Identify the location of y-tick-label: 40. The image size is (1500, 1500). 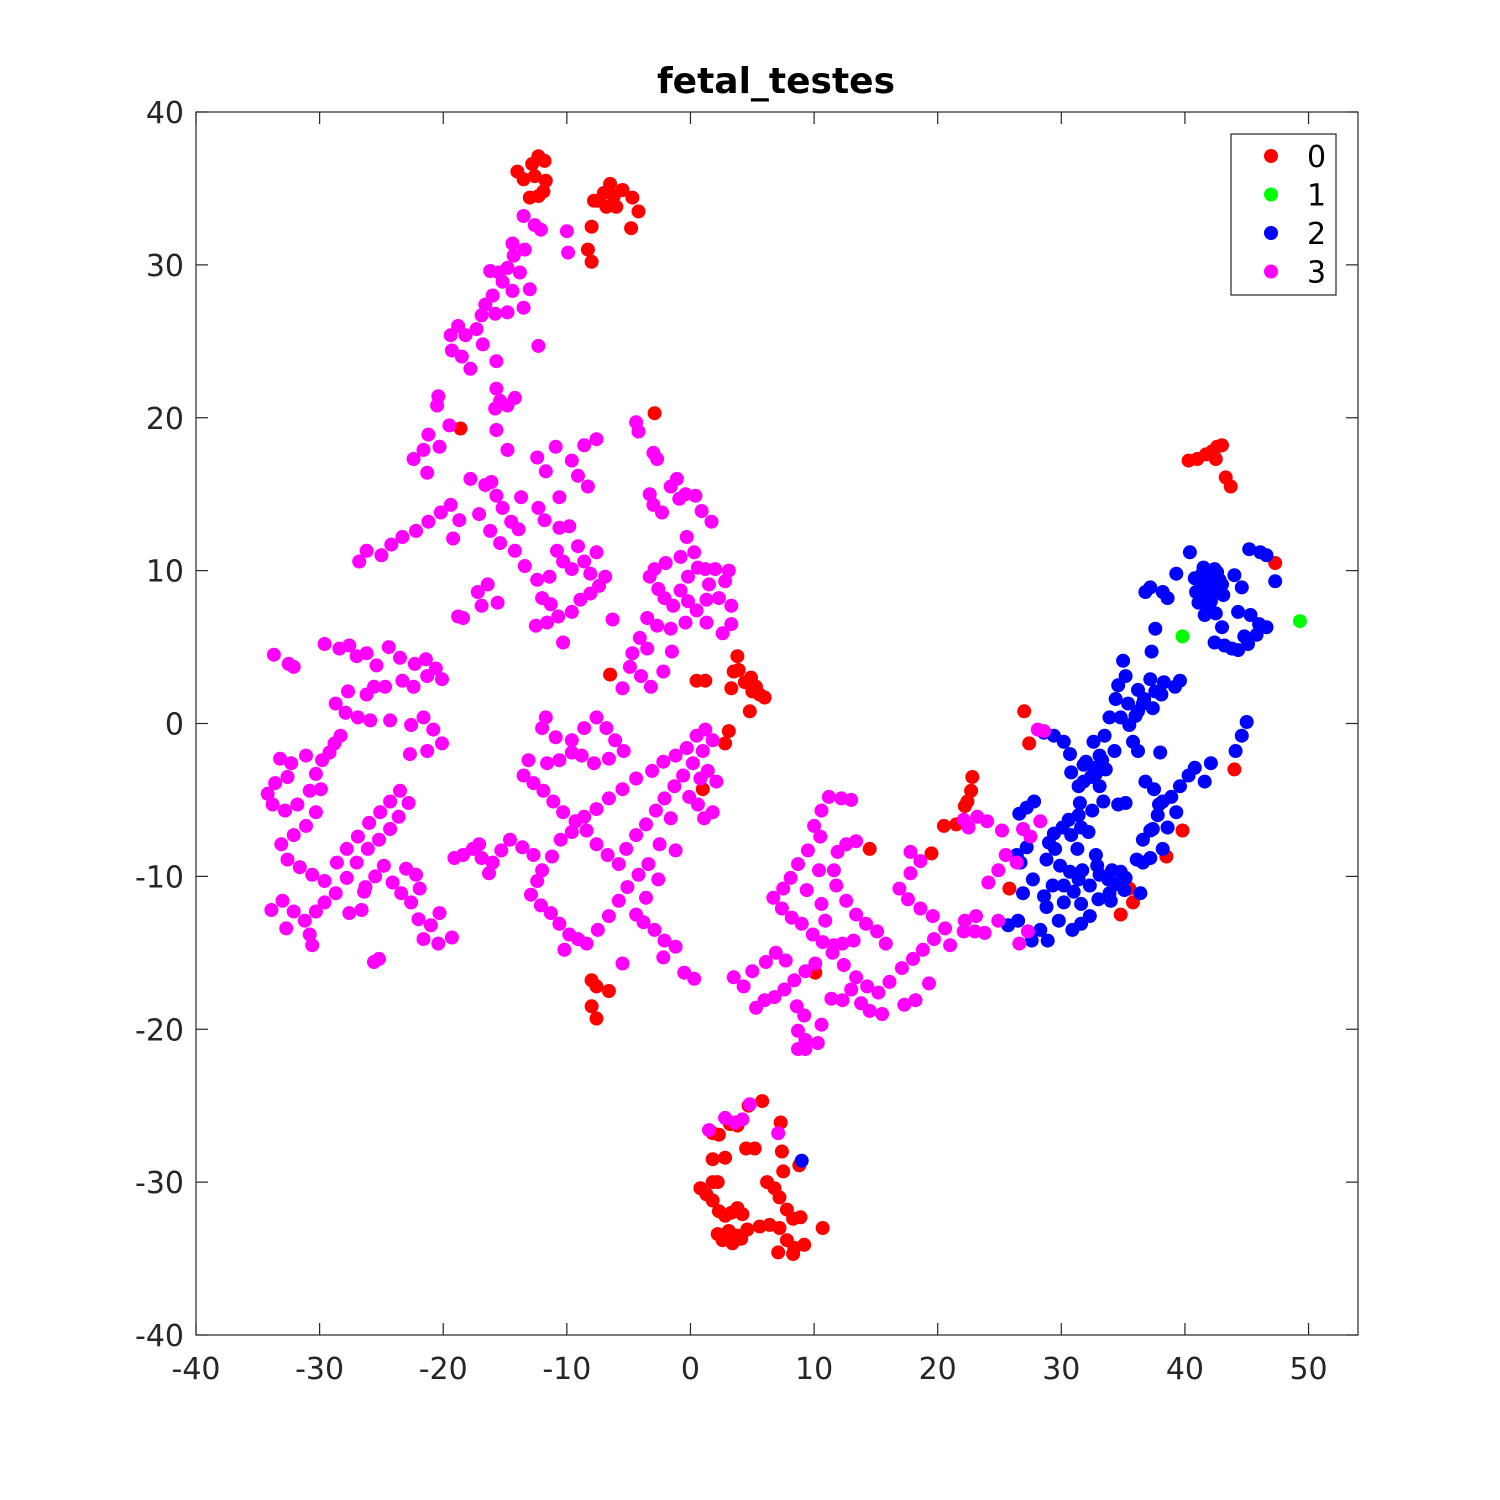
(165, 113).